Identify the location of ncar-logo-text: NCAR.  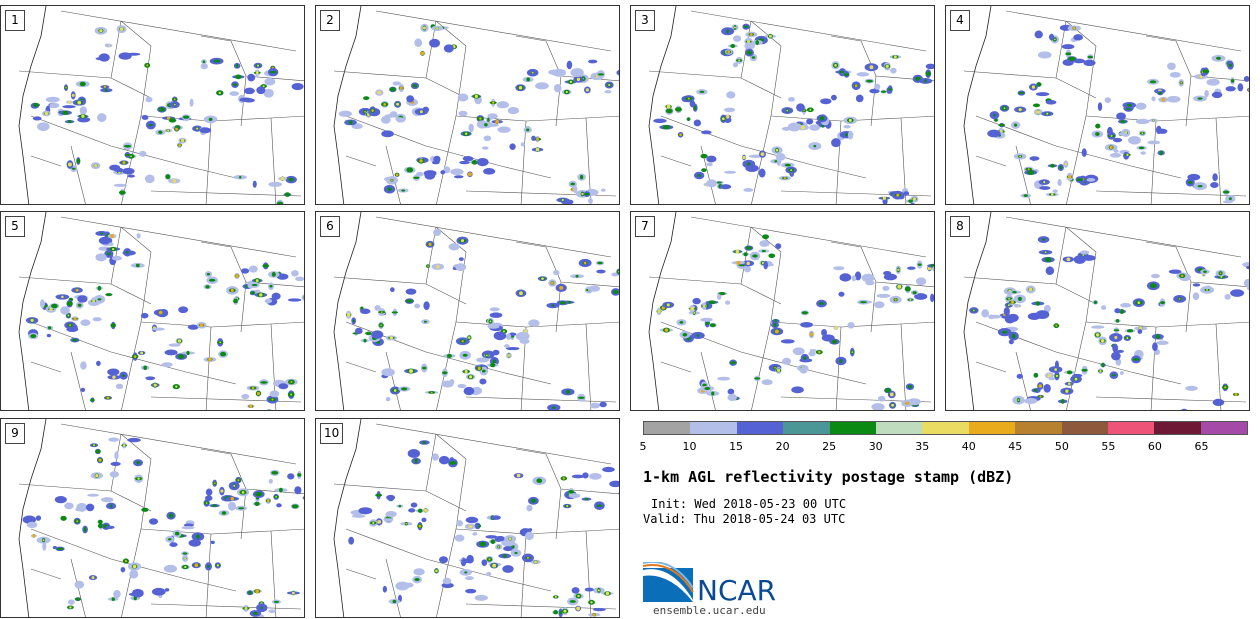
(737, 590).